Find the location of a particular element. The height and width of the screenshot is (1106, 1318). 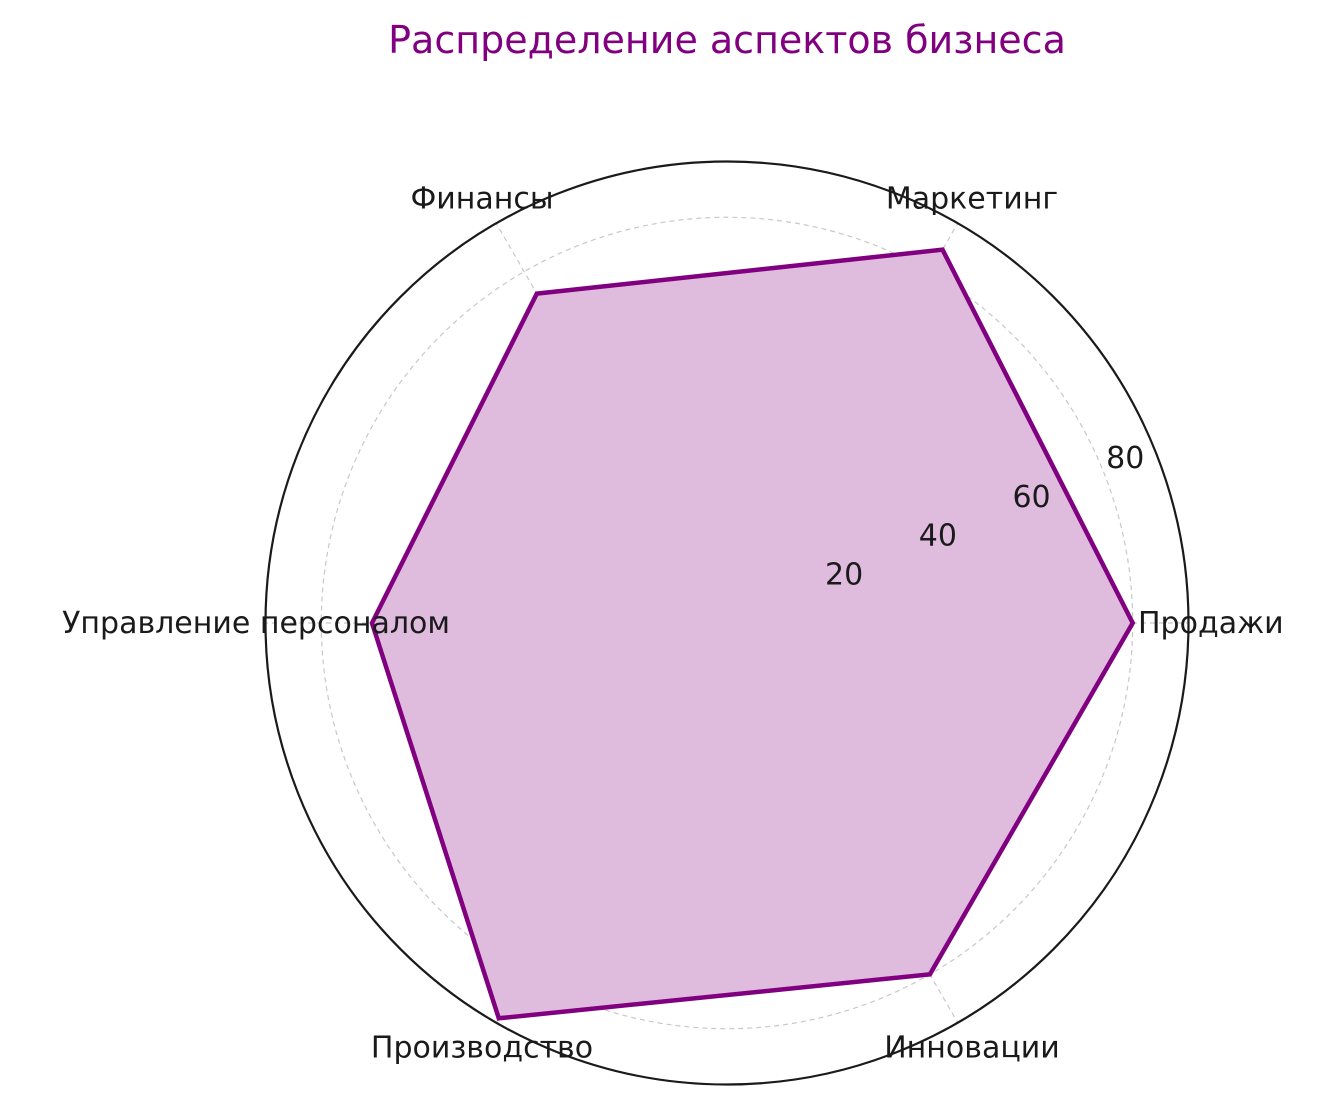

category-label: Маркетинг is located at coordinates (972, 199).